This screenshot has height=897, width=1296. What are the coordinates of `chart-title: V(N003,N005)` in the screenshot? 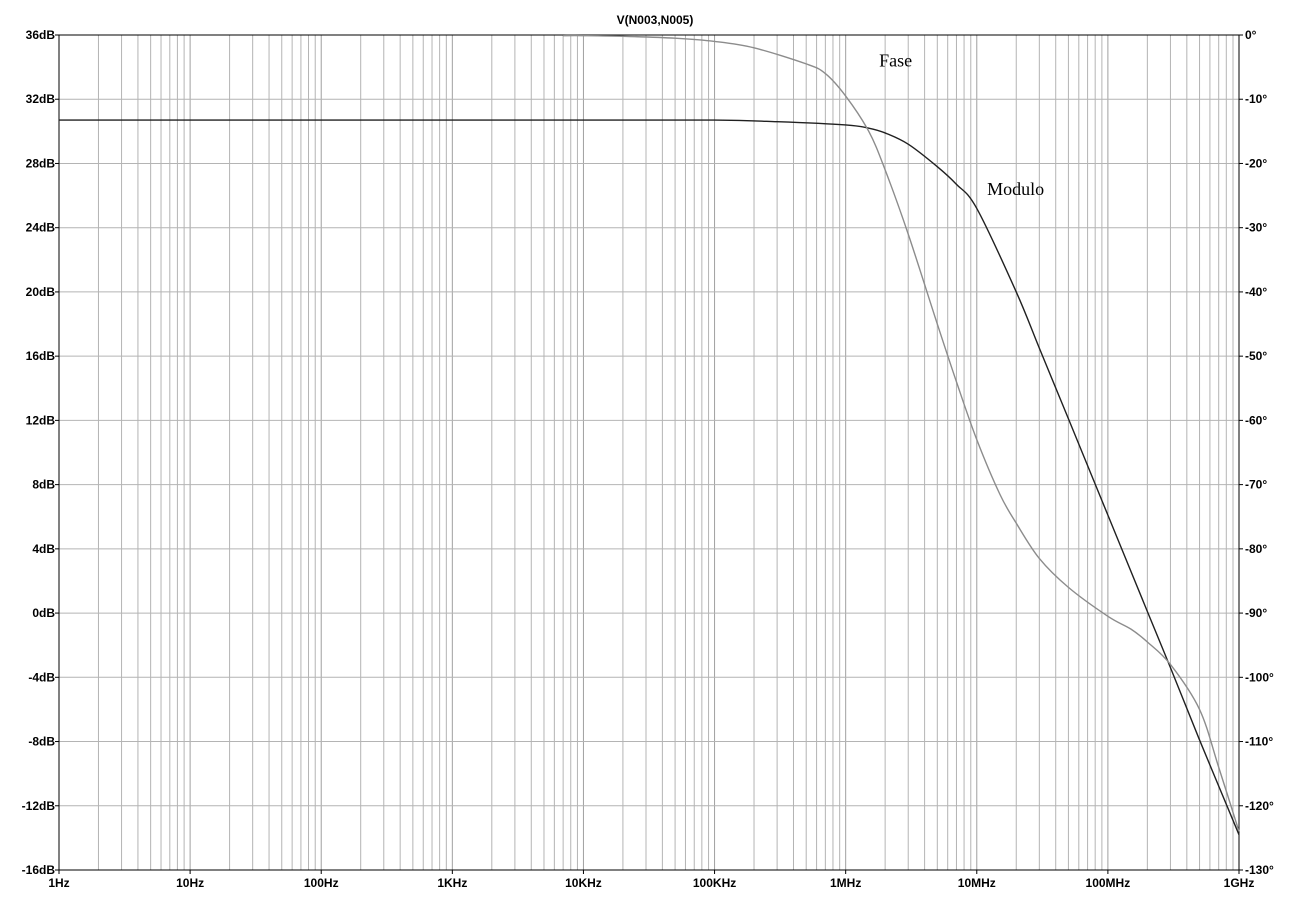 It's located at (655, 20).